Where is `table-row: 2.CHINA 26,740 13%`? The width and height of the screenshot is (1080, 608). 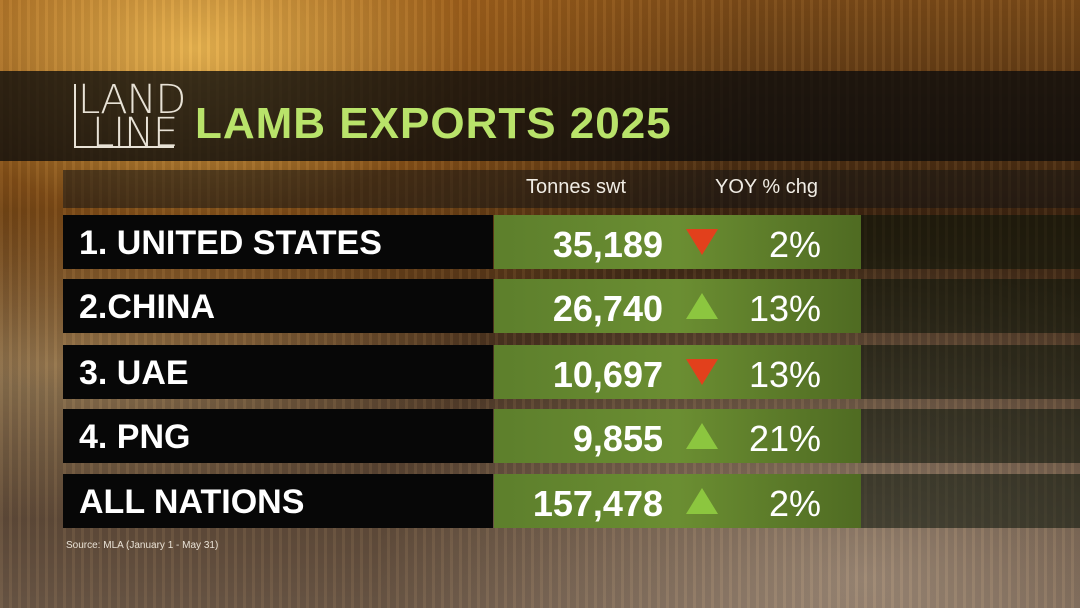
table-row: 2.CHINA 26,740 13% is located at coordinates (571, 306).